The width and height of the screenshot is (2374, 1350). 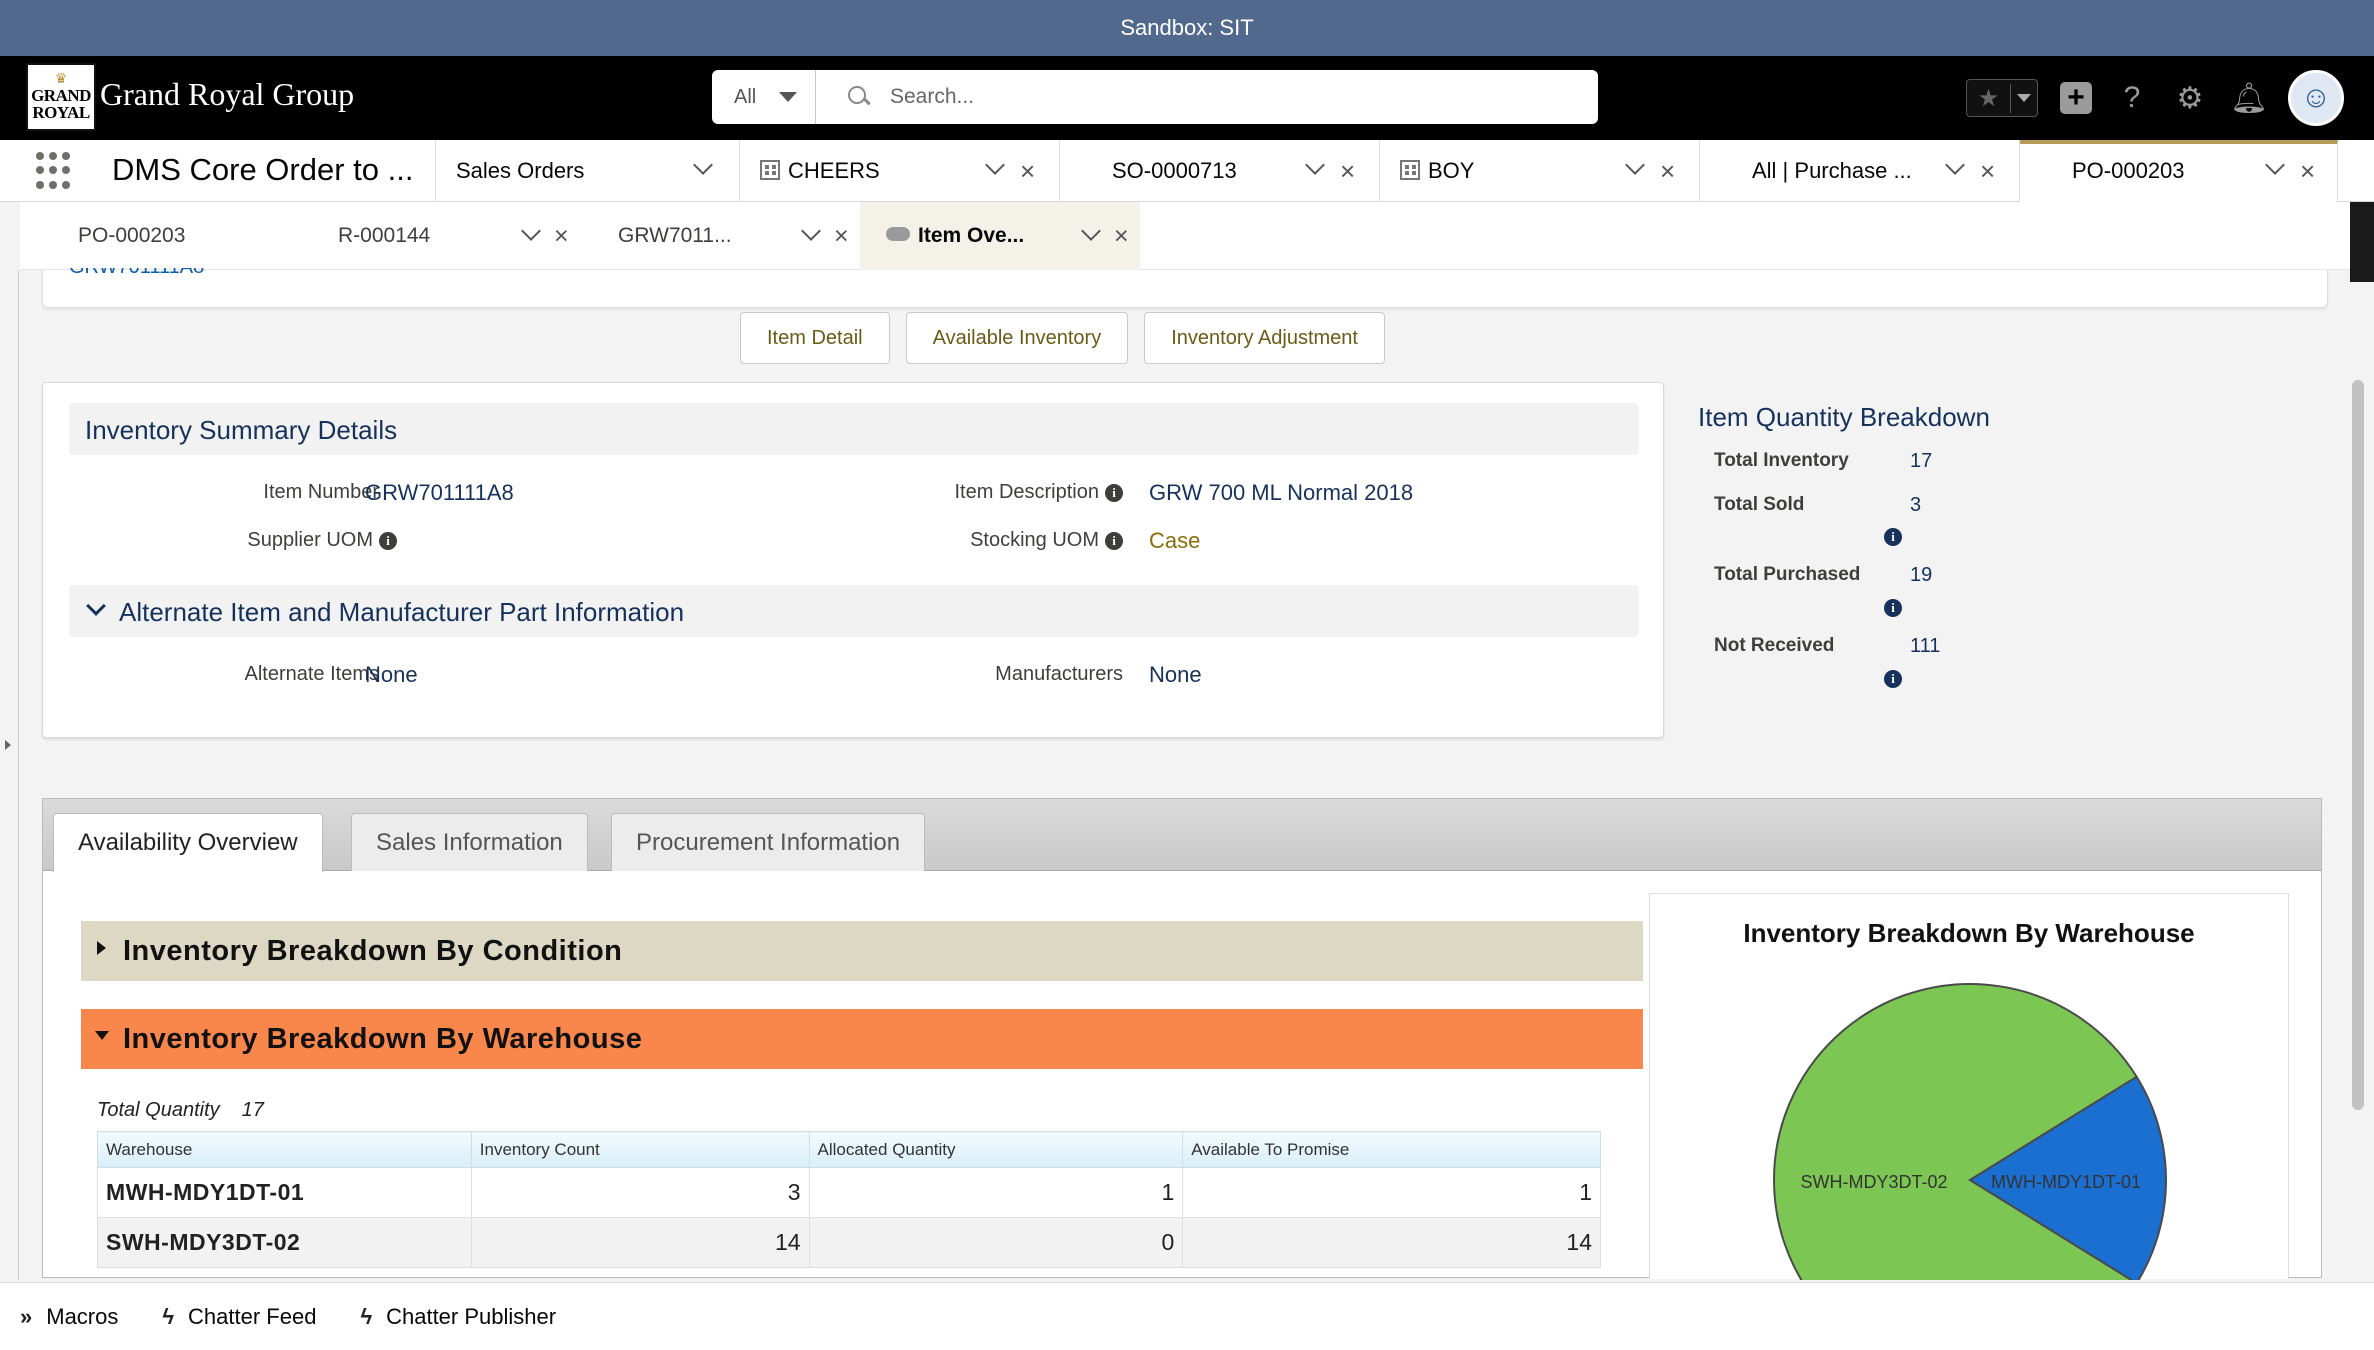 What do you see at coordinates (854, 429) in the screenshot?
I see `inventory-summary-header: Inventory Summary Details` at bounding box center [854, 429].